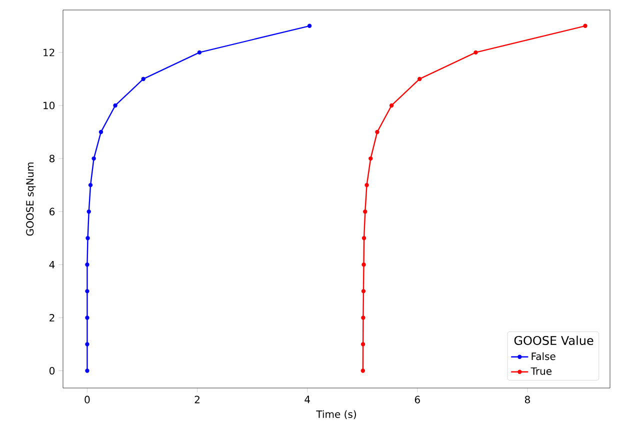  What do you see at coordinates (544, 356) in the screenshot?
I see `legend-label: False` at bounding box center [544, 356].